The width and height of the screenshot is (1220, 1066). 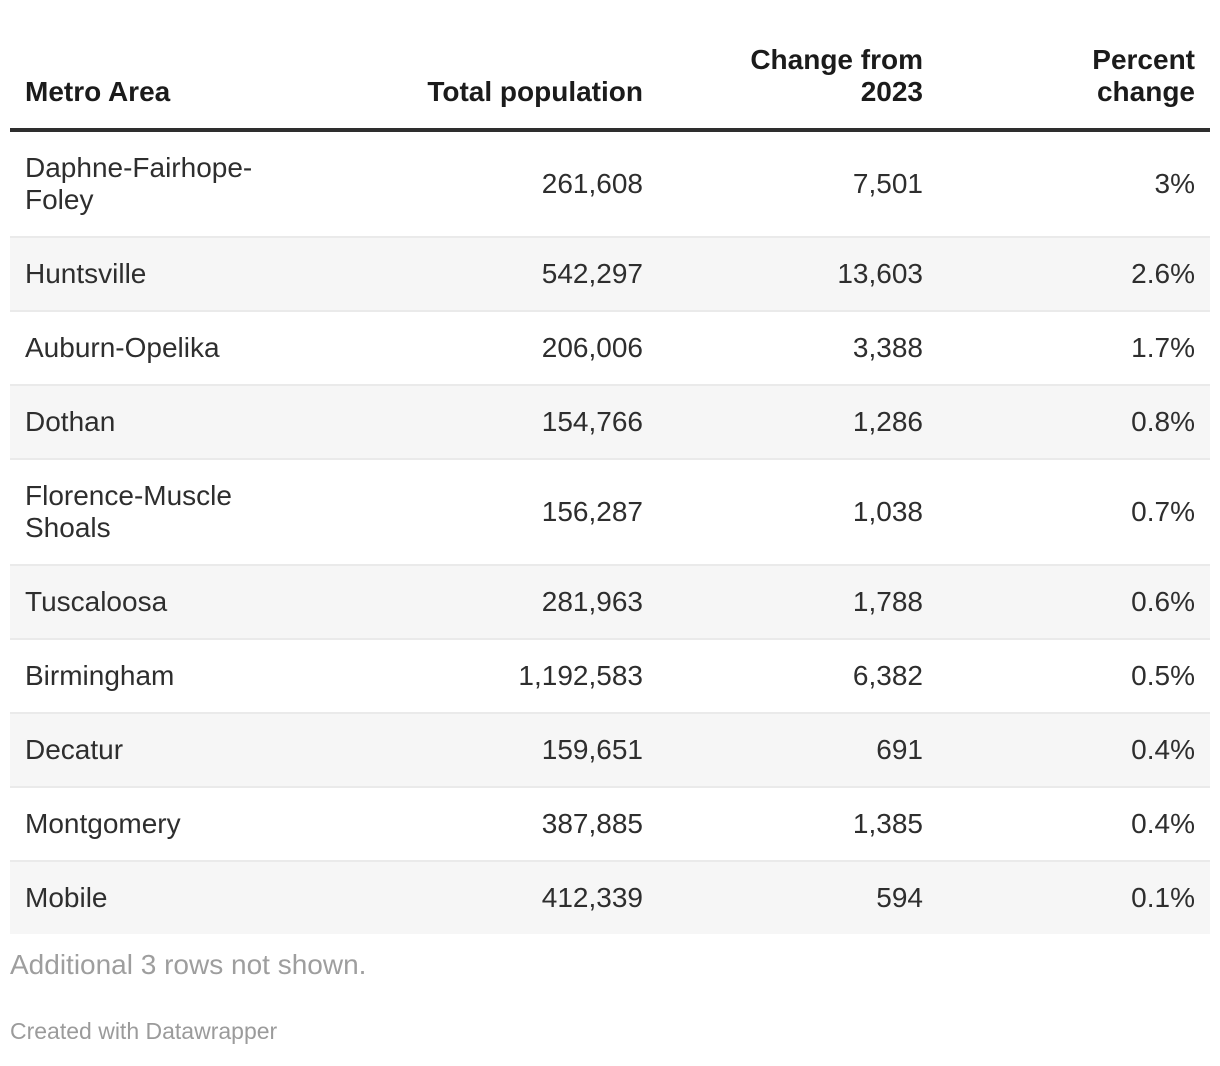 I want to click on cell-metro: Auburn-Opelika, so click(x=122, y=347).